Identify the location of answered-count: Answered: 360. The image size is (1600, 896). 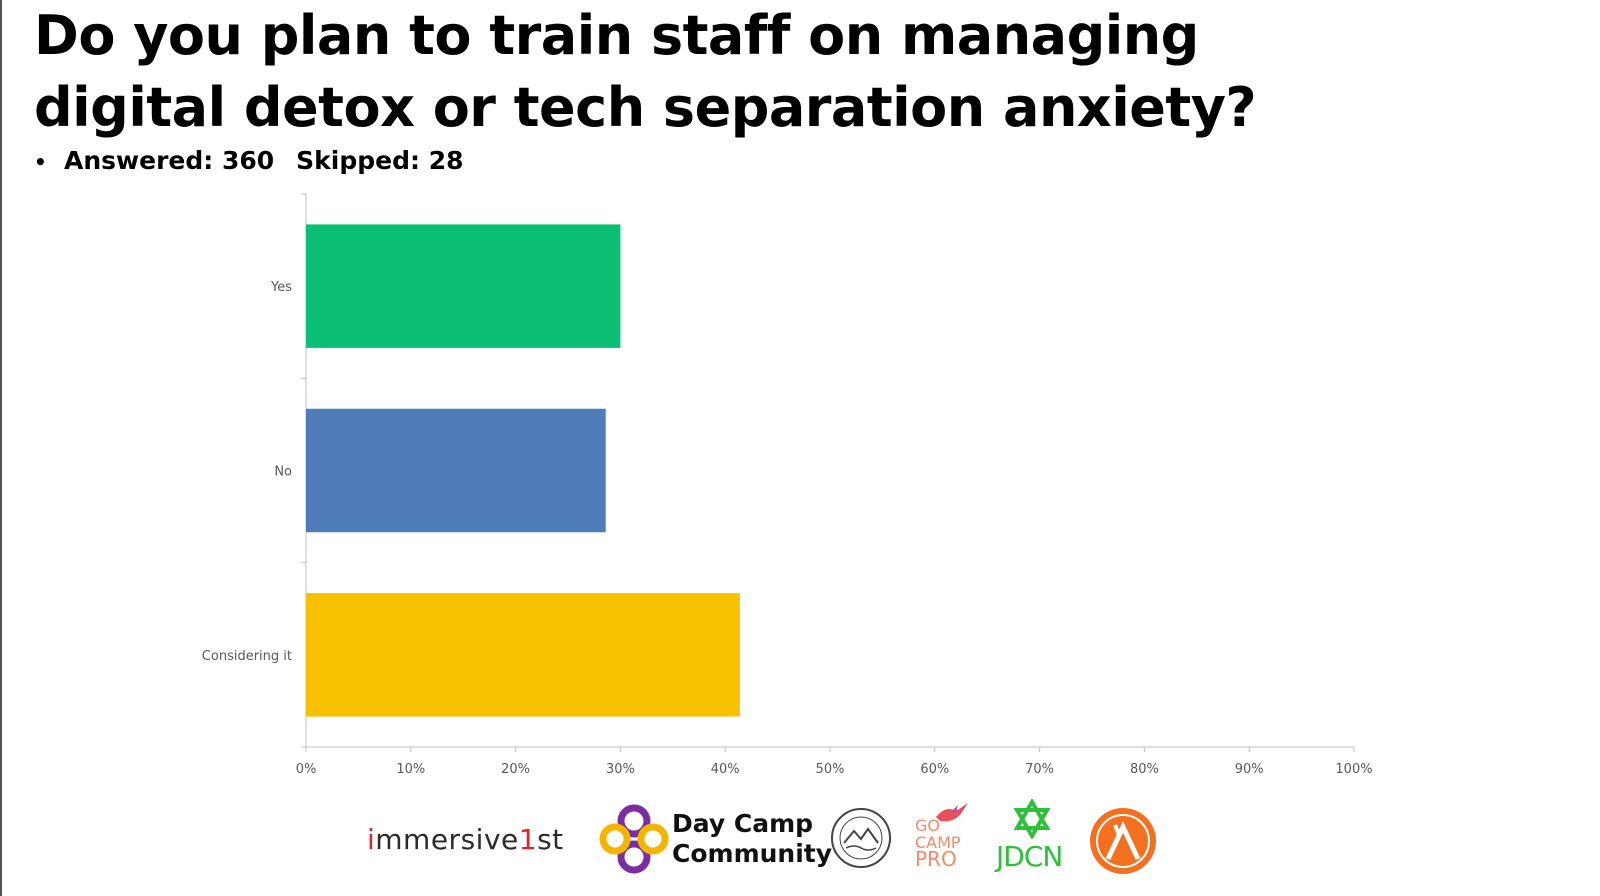
(169, 160).